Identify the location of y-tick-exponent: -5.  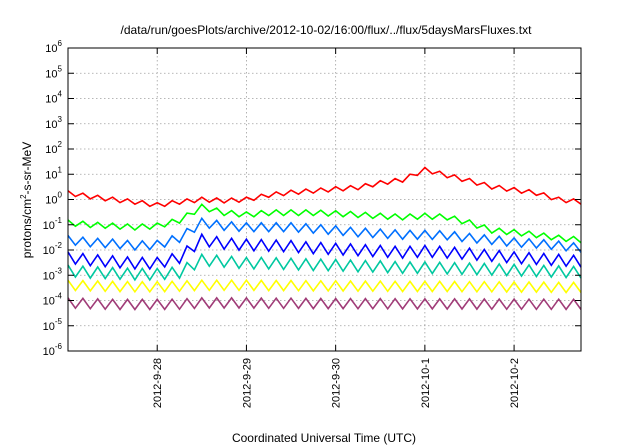
(59, 321).